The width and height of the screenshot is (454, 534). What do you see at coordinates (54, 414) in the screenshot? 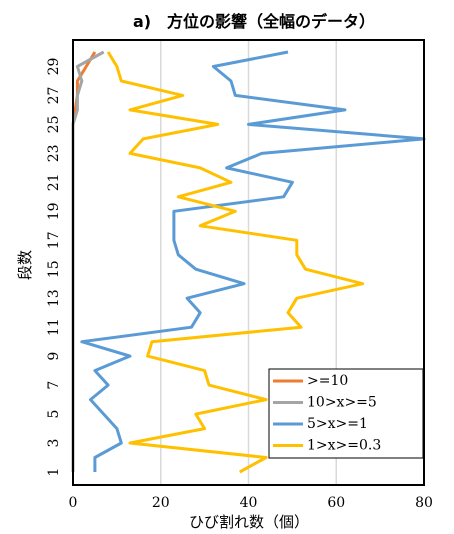
I see `y-tick-label: 5` at bounding box center [54, 414].